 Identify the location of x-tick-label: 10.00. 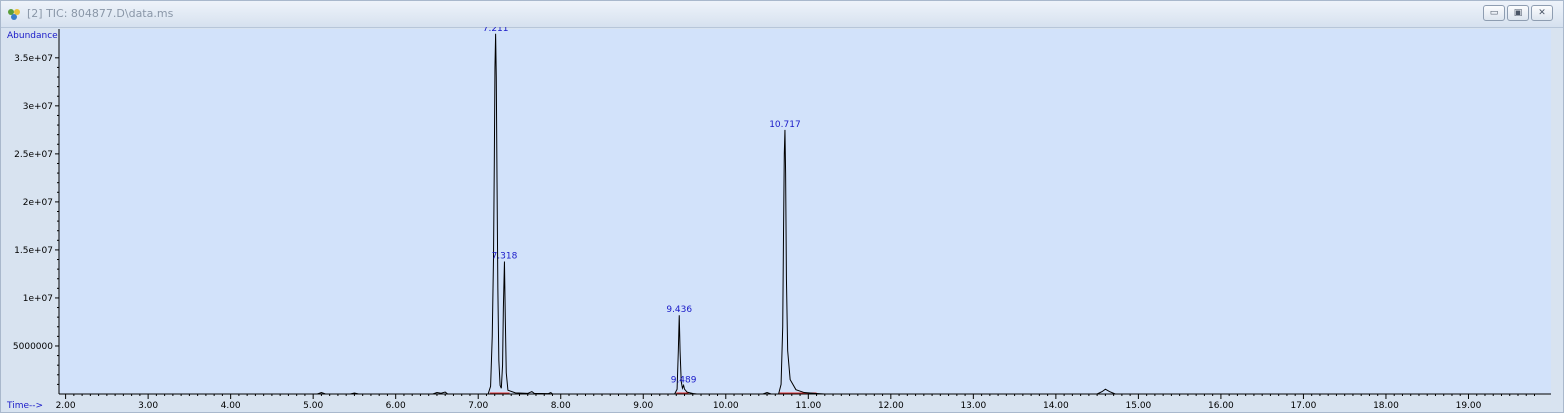
(726, 406).